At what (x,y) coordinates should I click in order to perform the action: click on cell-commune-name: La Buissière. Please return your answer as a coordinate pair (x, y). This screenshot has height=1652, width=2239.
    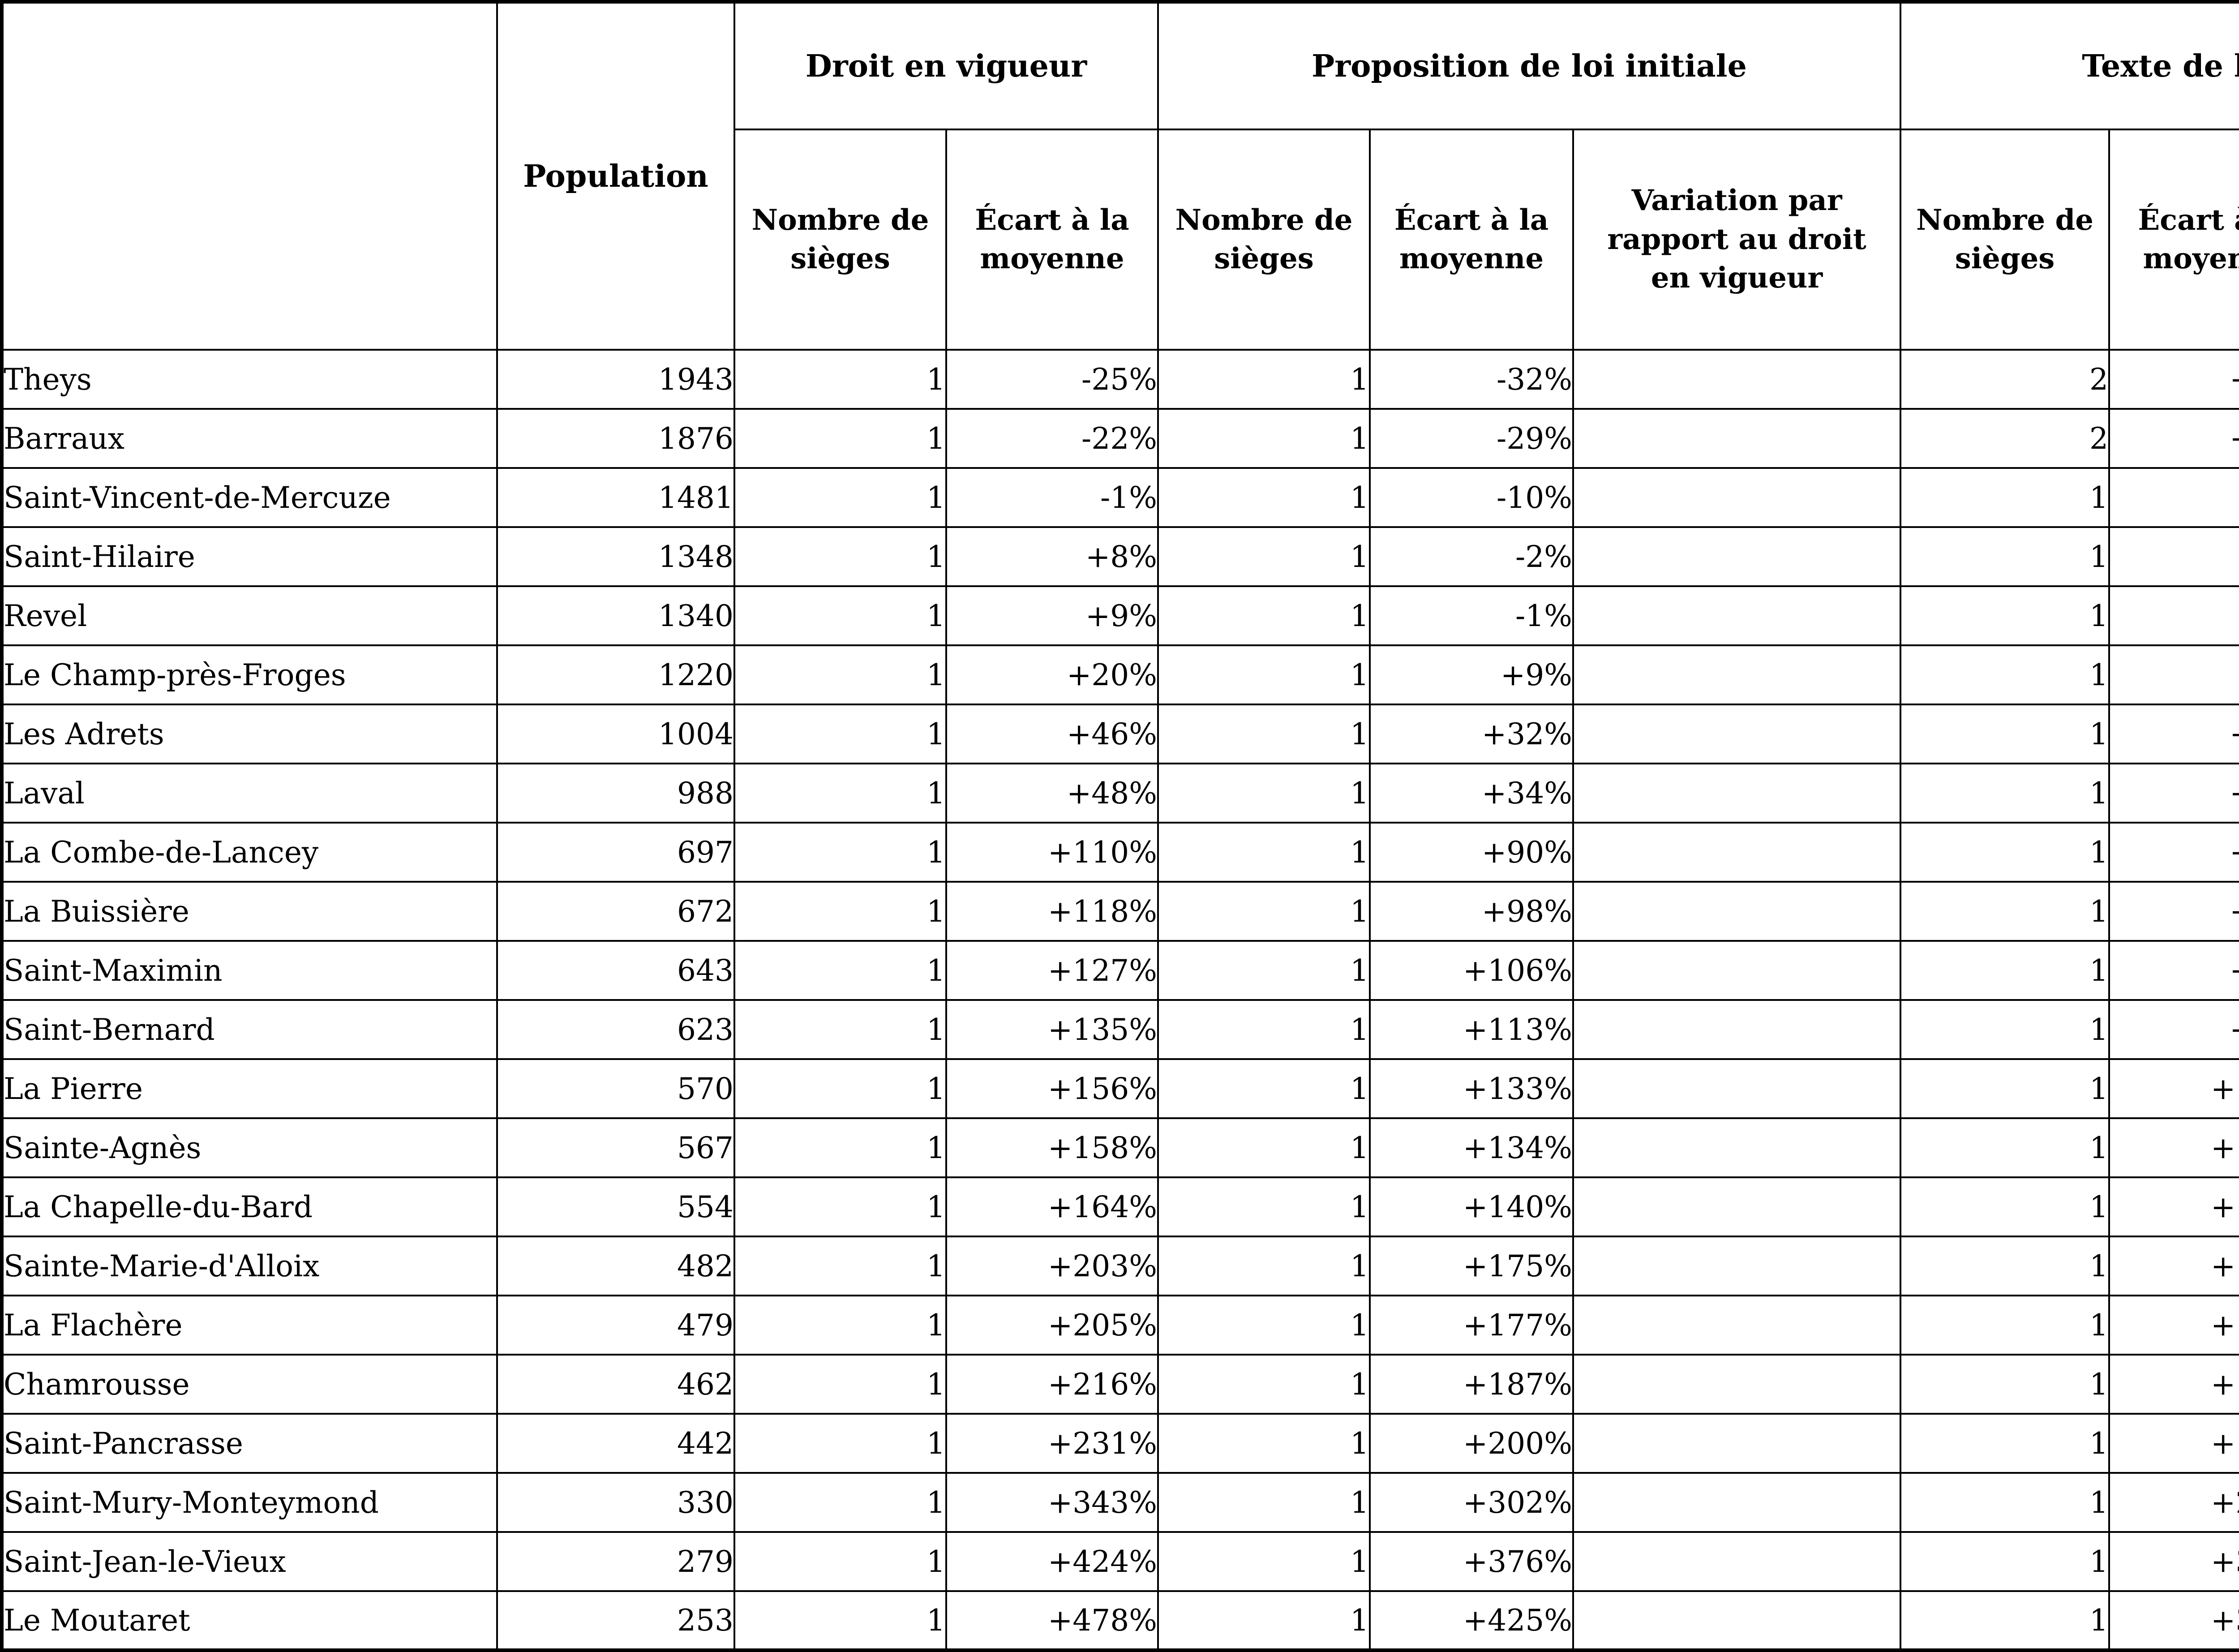
    Looking at the image, I should click on (249, 911).